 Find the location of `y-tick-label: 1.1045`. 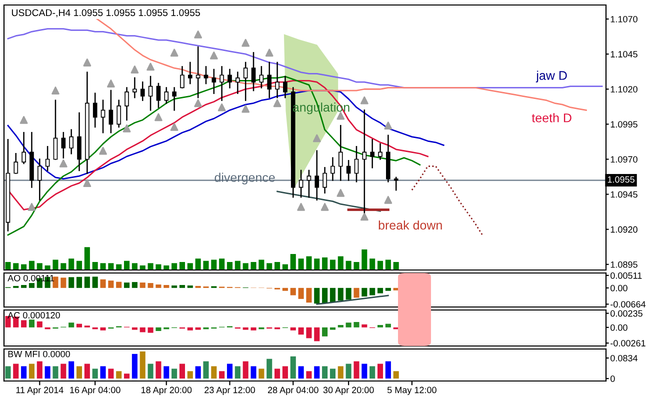

y-tick-label: 1.1045 is located at coordinates (624, 54).